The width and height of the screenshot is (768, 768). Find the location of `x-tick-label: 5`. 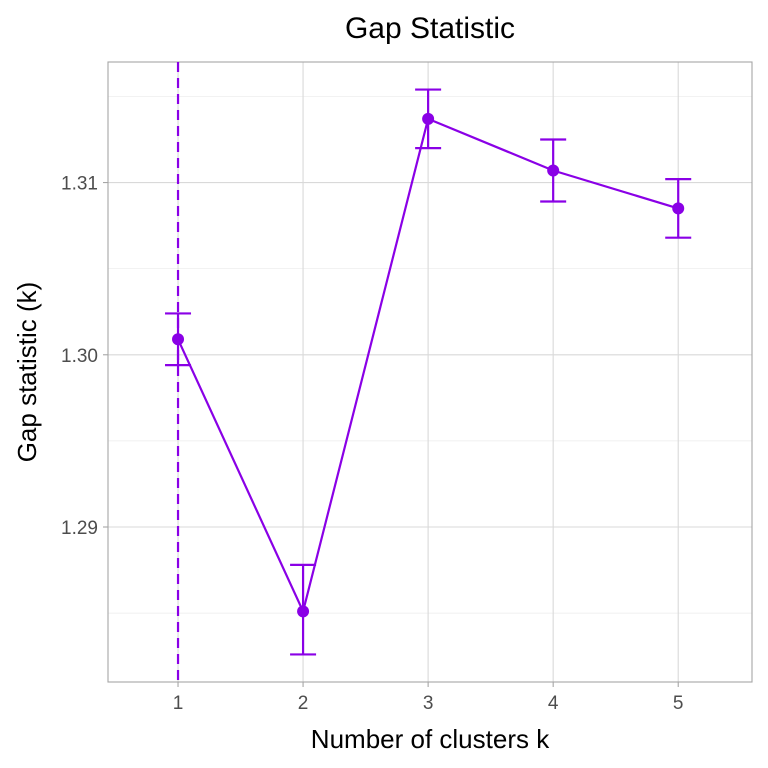

x-tick-label: 5 is located at coordinates (678, 703).